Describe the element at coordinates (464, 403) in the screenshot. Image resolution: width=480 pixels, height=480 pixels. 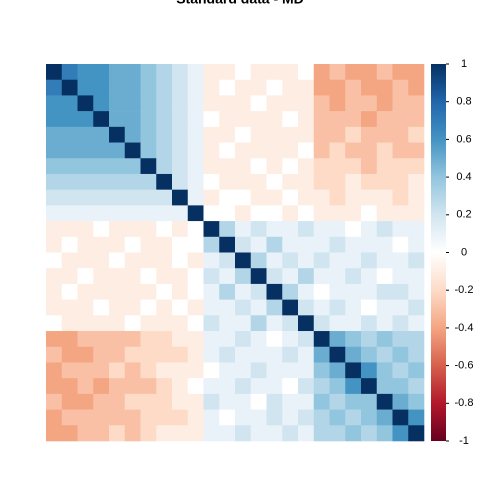
I see `colorbar-tick-label: -0.8` at that location.